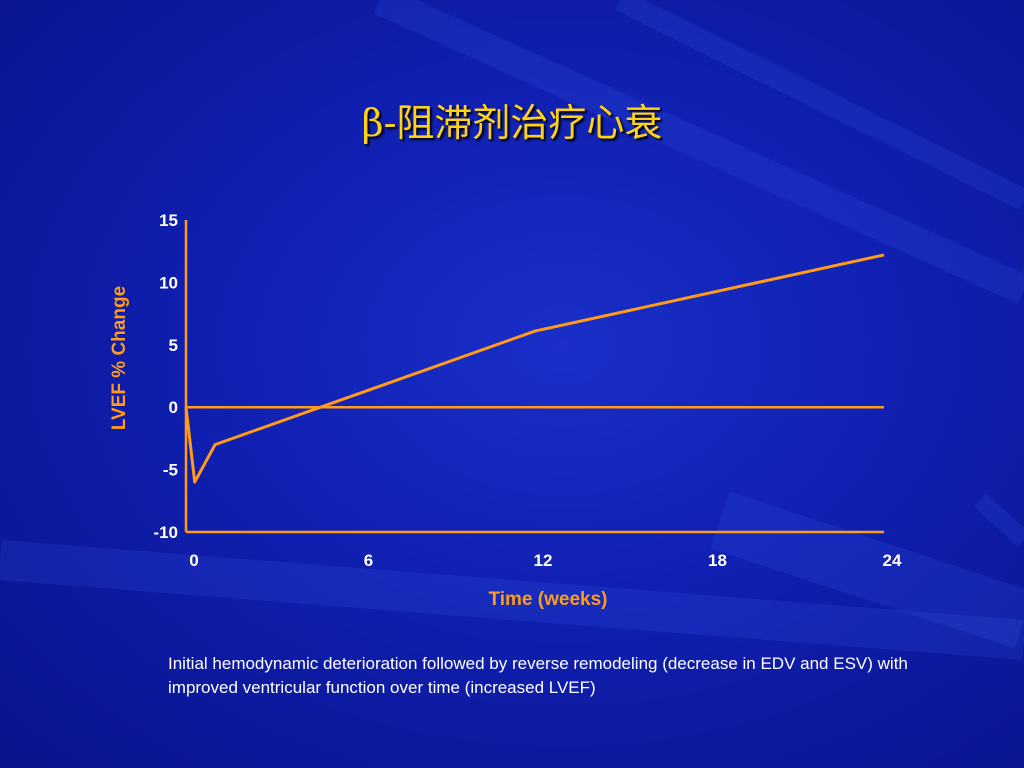  Describe the element at coordinates (512, 123) in the screenshot. I see `slide-title: β-阻滞剂治疗心衰` at that location.